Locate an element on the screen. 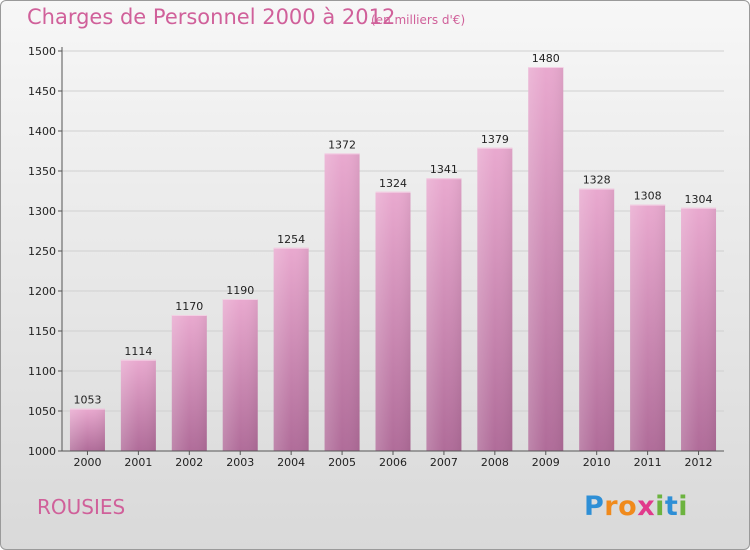 Image resolution: width=750 pixels, height=550 pixels. proxiti-logo: Proxiti is located at coordinates (636, 506).